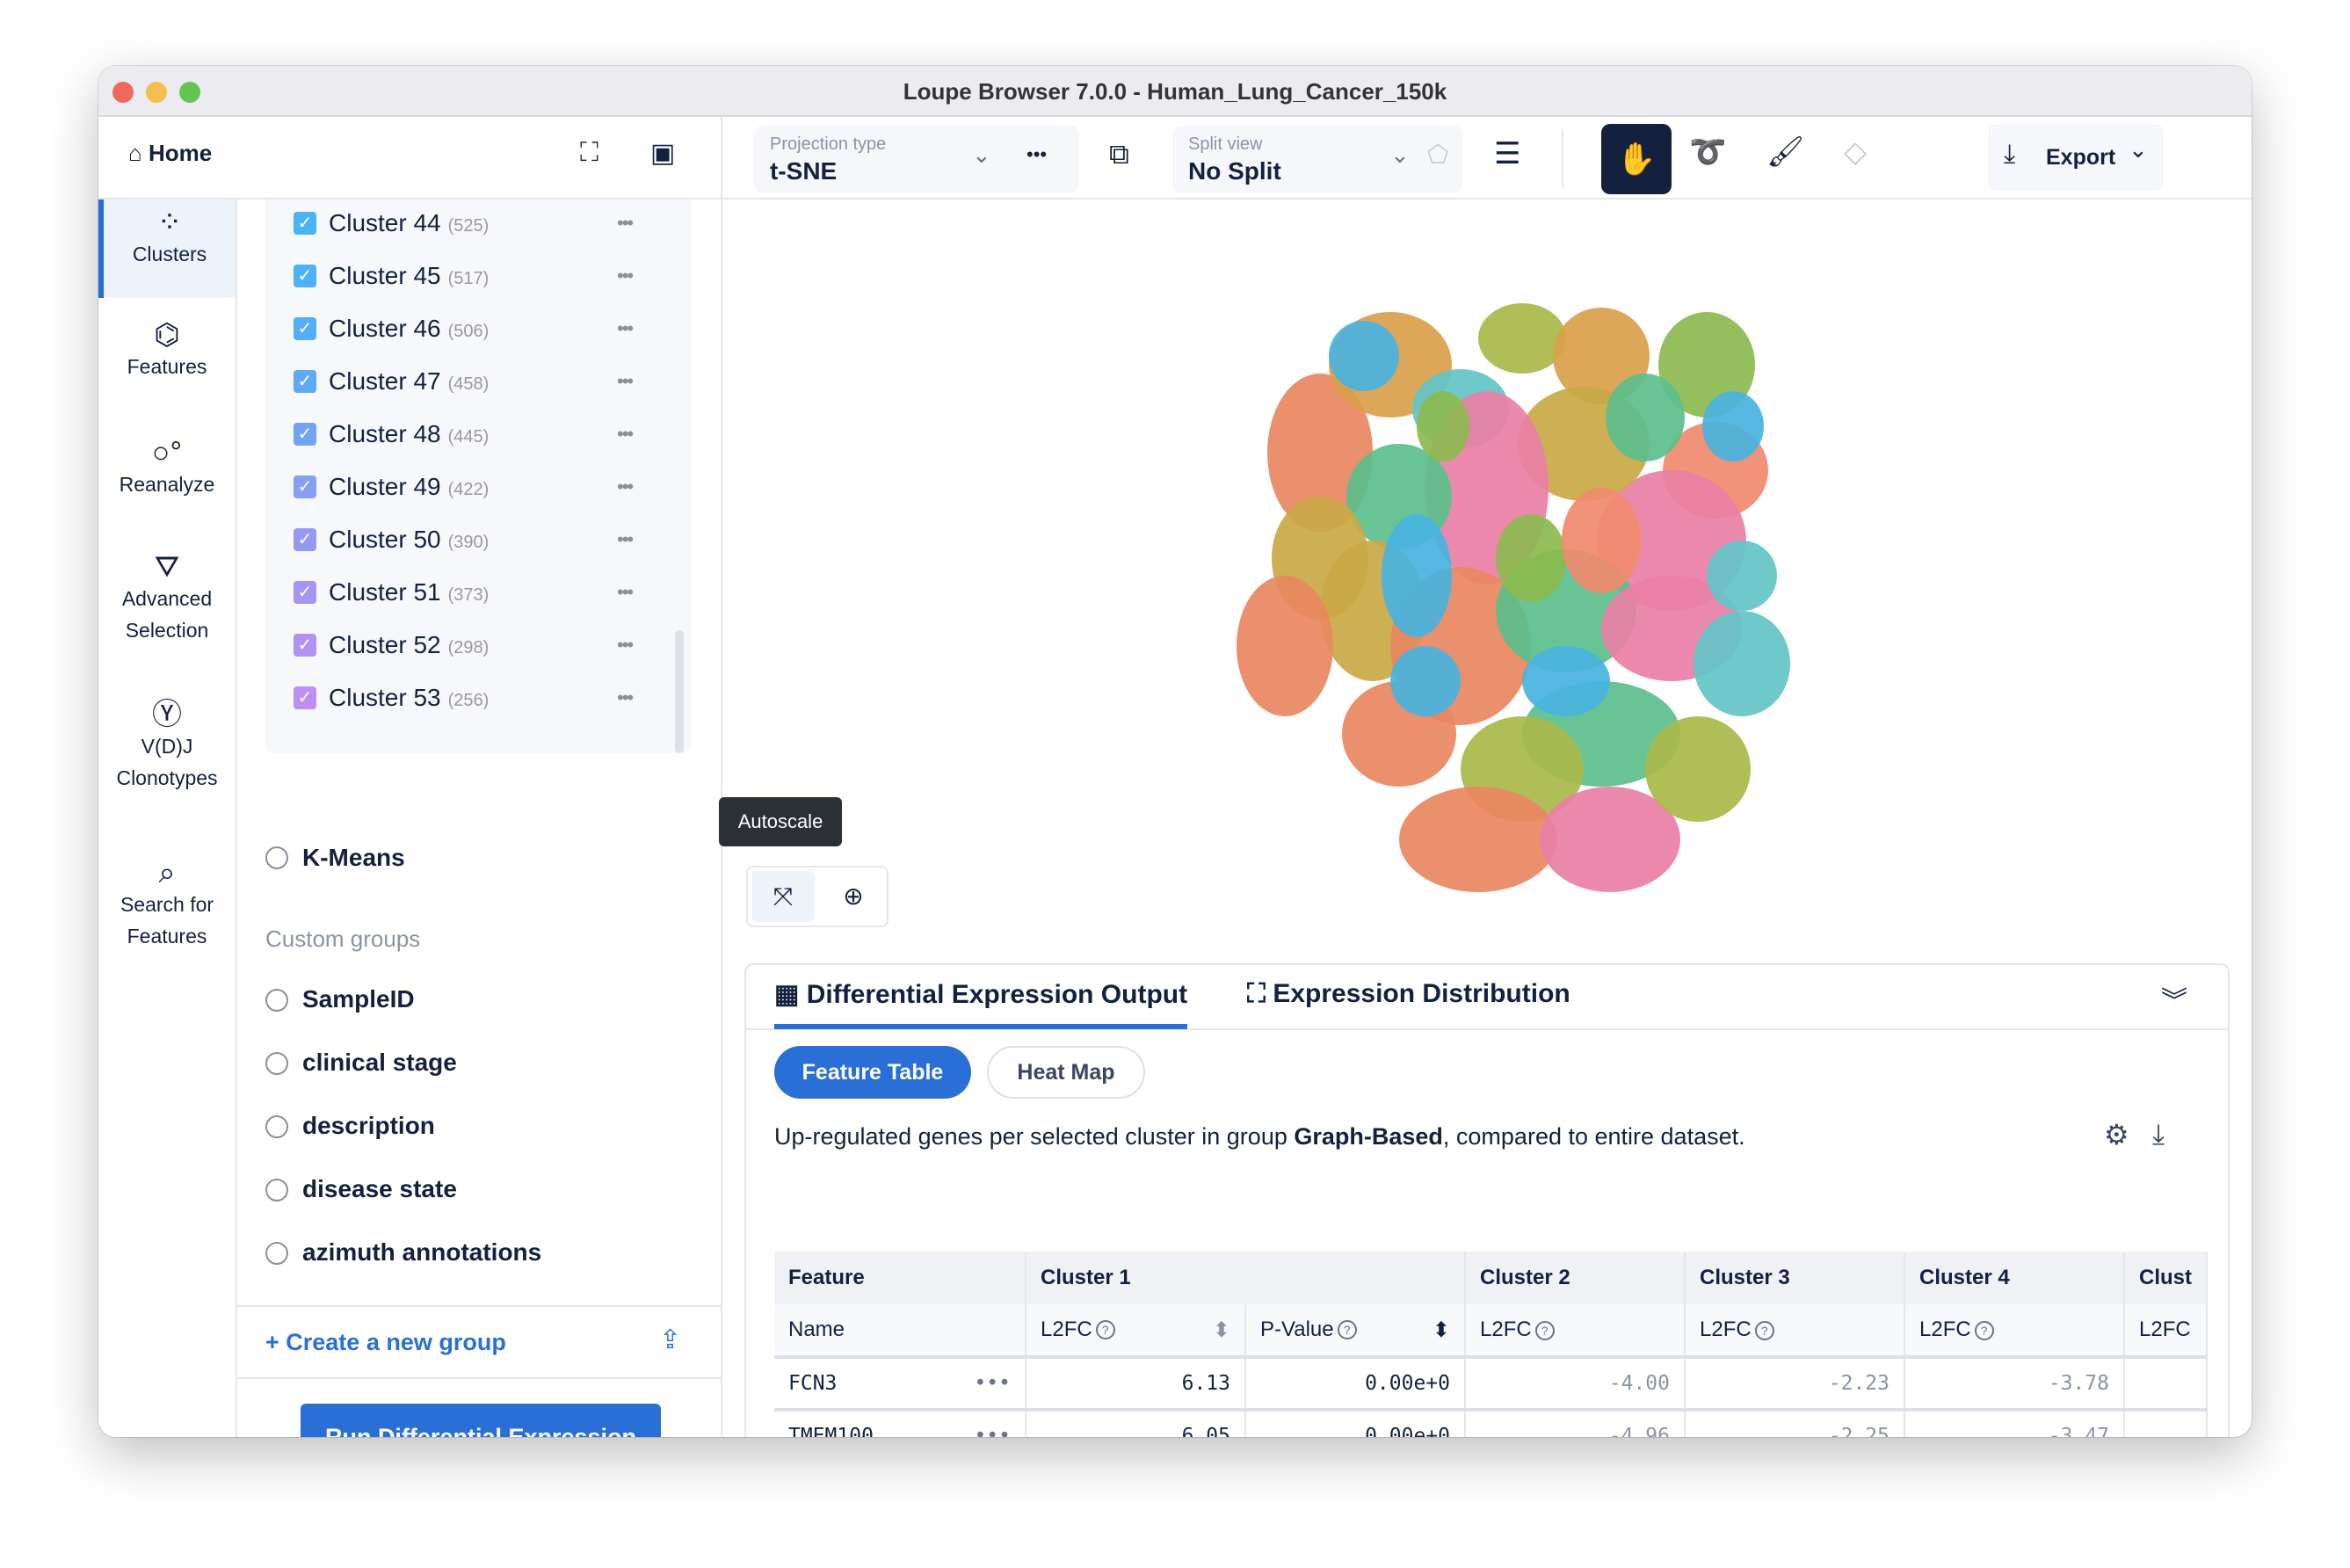 The width and height of the screenshot is (2350, 1568). Describe the element at coordinates (167, 872) in the screenshot. I see `search-icon: ⌕` at that location.